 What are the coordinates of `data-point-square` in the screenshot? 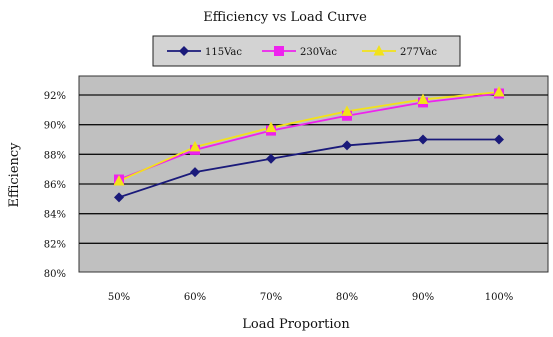 It's located at (279, 51).